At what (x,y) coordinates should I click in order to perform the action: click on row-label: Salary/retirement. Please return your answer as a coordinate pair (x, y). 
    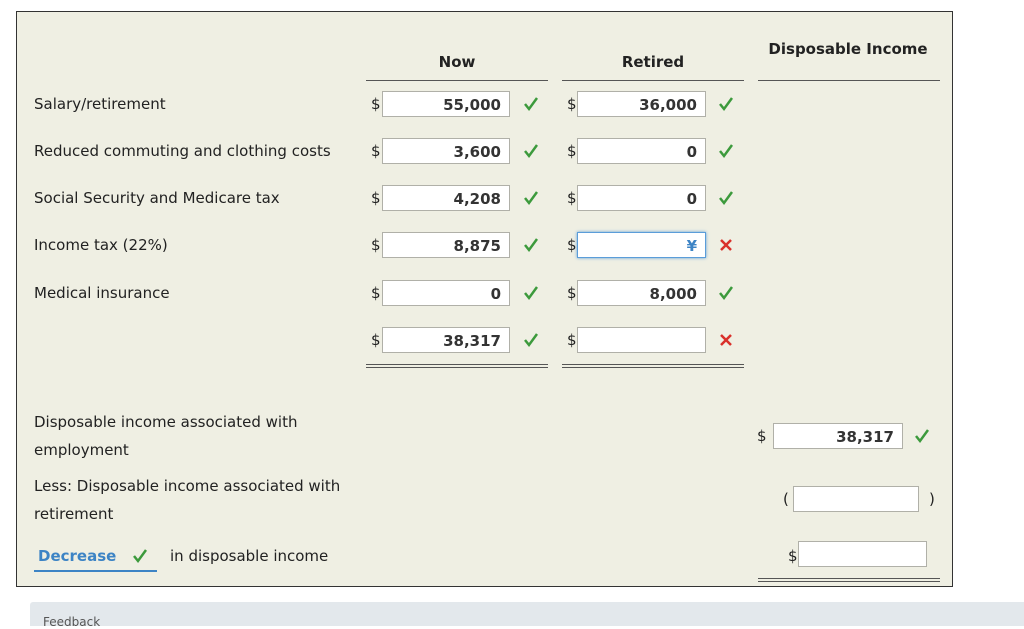
    Looking at the image, I should click on (100, 104).